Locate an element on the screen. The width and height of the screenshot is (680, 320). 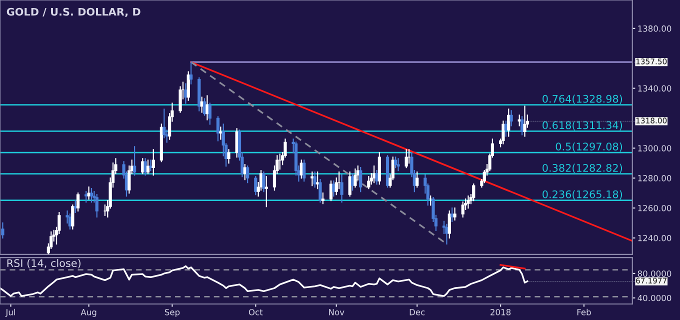
text: GOLD / U.S. DOLLAR, D is located at coordinates (73, 13).